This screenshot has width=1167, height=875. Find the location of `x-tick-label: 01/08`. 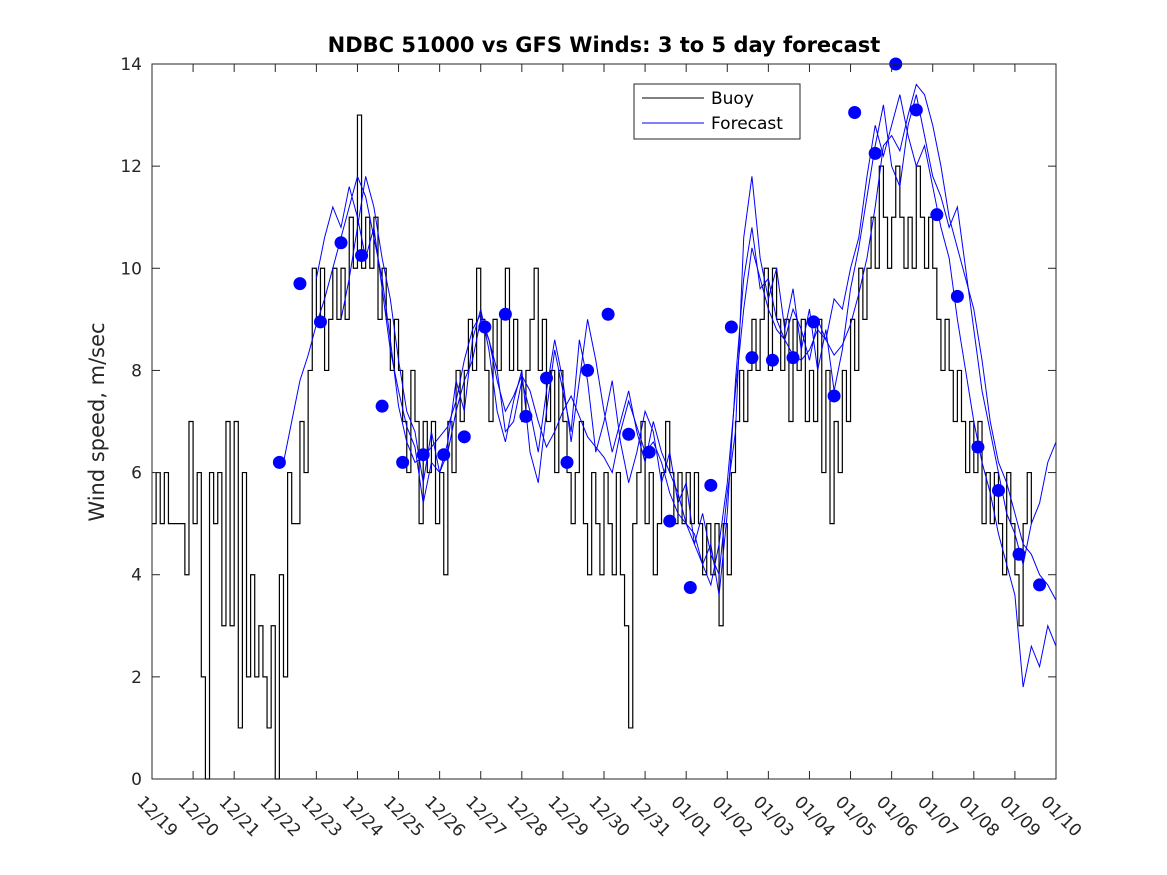

x-tick-label: 01/08 is located at coordinates (978, 816).